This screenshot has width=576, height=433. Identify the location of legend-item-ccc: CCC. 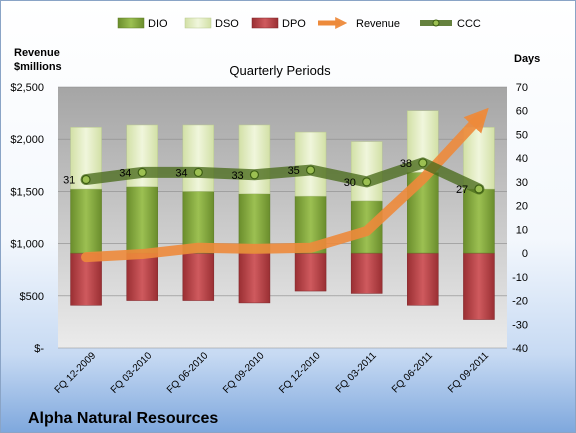
(450, 24).